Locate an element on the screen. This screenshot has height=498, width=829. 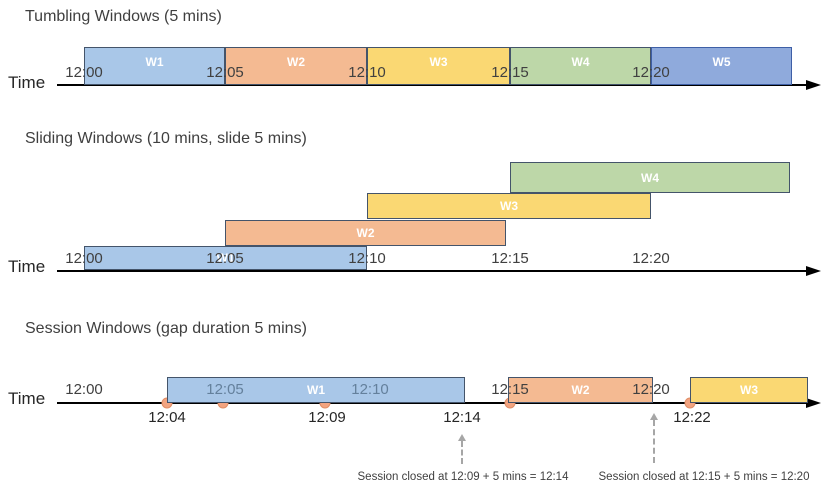
event-time-label-1214: 12:14 is located at coordinates (462, 417).